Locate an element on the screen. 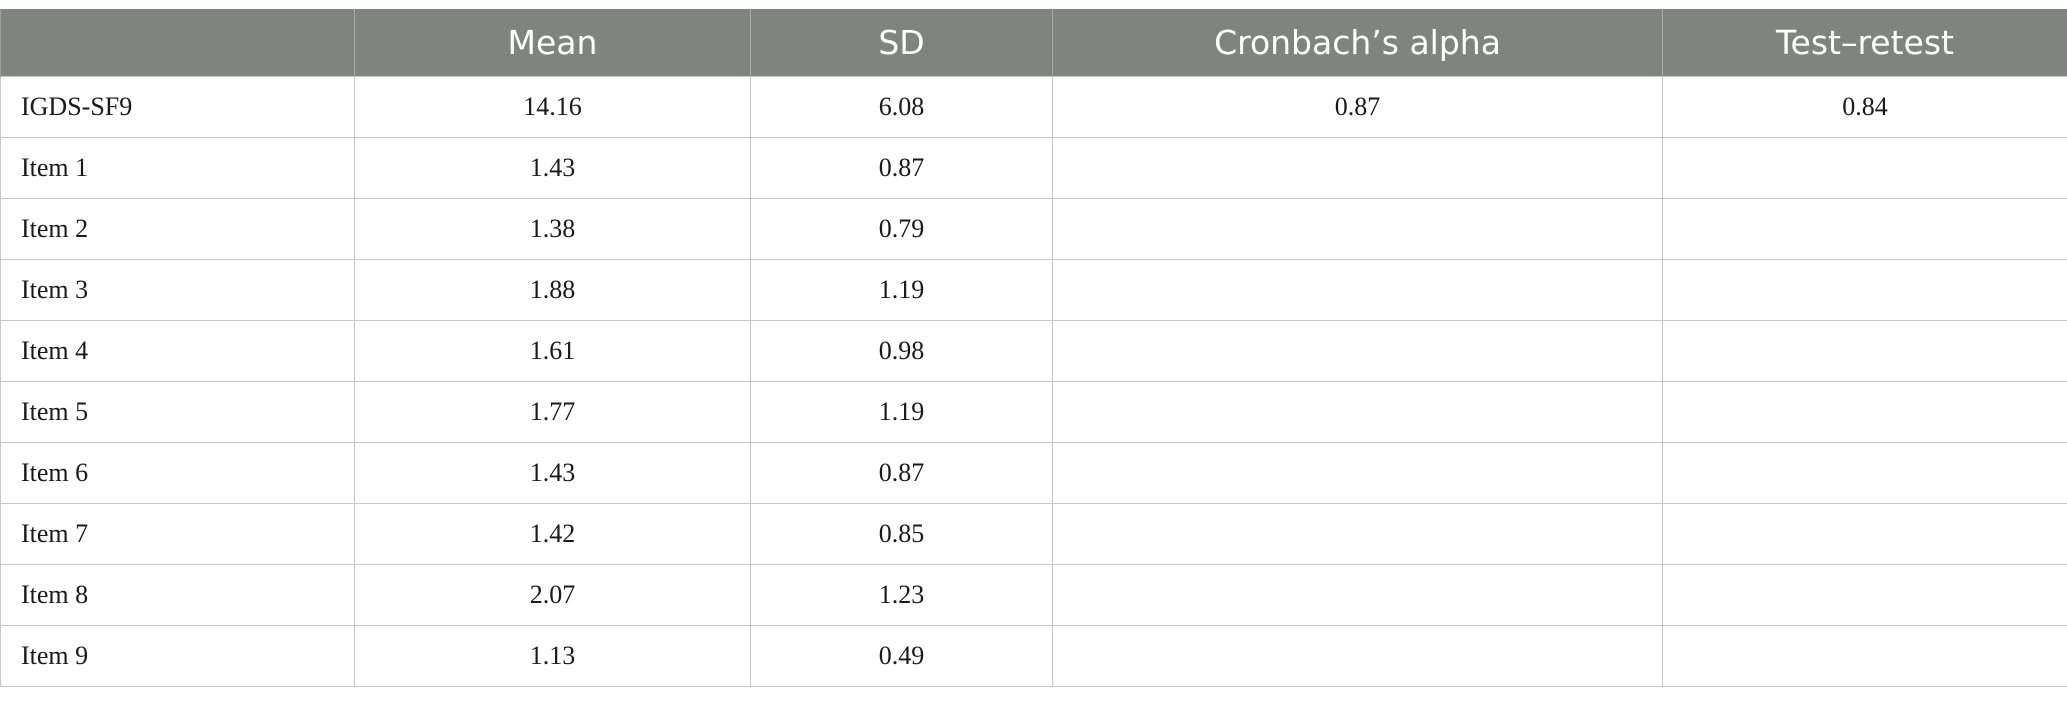 The image size is (2067, 708). mean-cell: 2.07 is located at coordinates (552, 595).